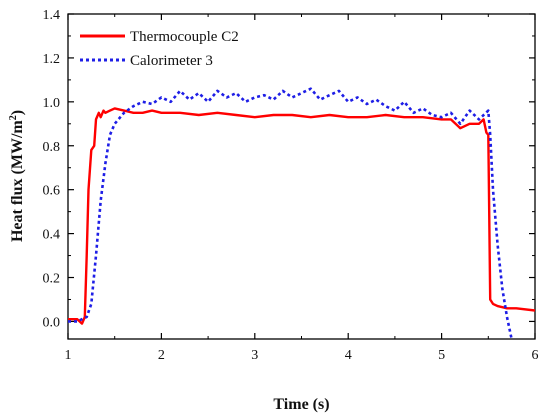  I want to click on y-tick-label: 0.2, so click(52, 279).